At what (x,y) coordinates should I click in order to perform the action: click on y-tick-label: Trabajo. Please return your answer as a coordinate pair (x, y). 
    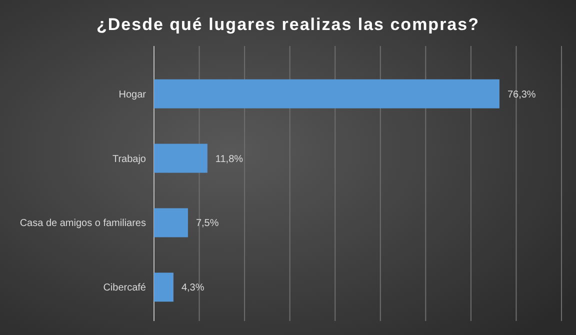
    Looking at the image, I should click on (129, 159).